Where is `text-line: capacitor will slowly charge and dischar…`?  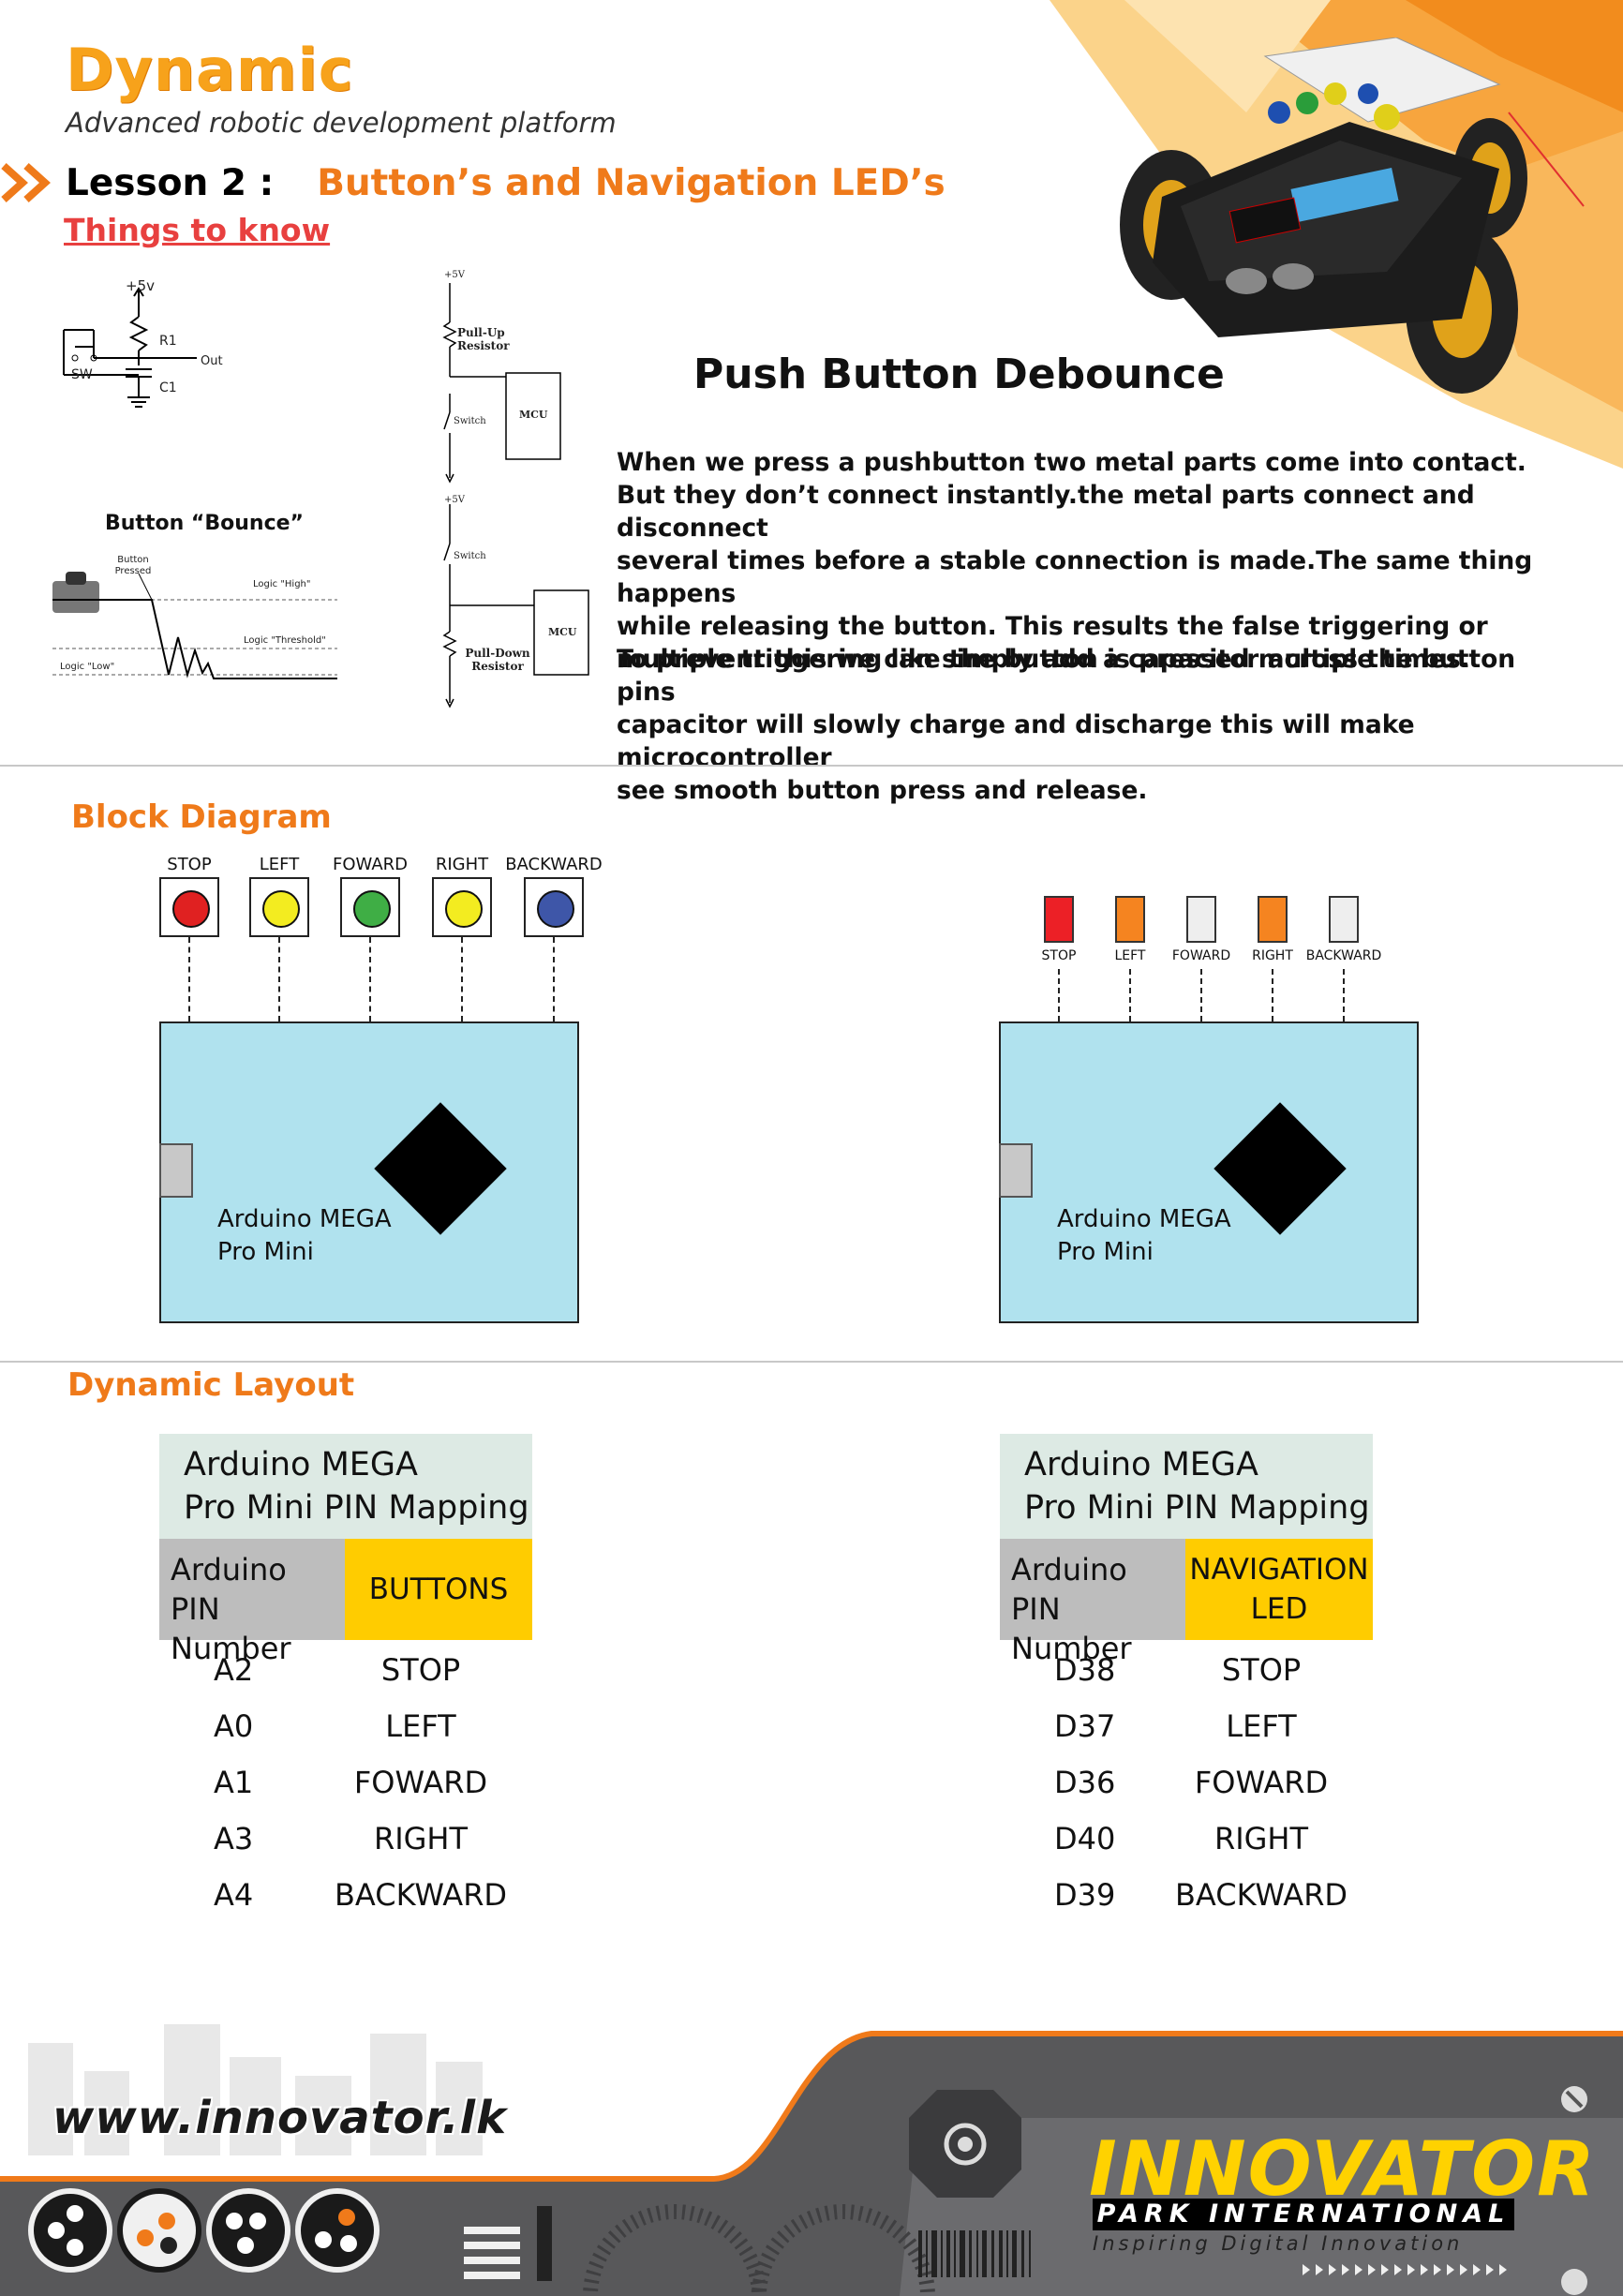 text-line: capacitor will slowly charge and dischar… is located at coordinates (1016, 741).